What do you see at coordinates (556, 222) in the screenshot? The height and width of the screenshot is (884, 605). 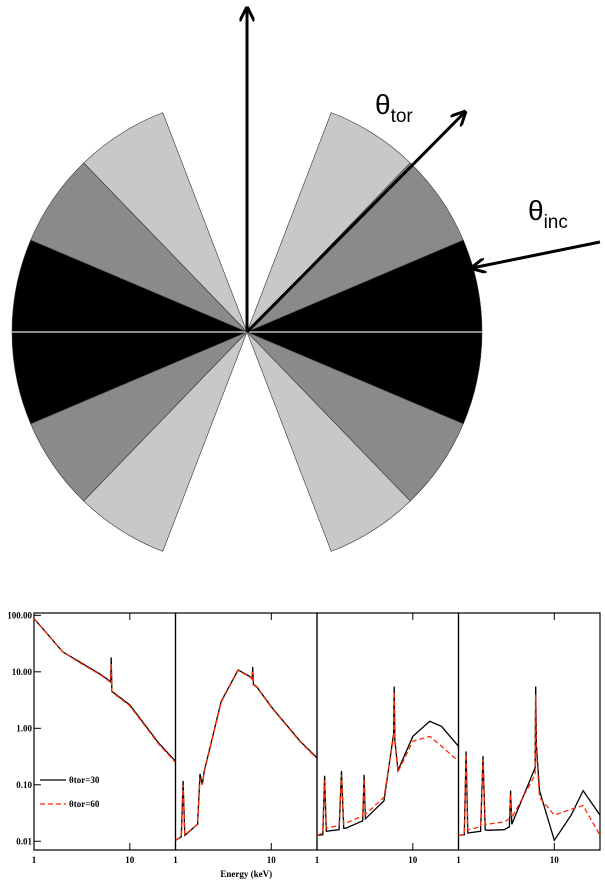 I see `subscript: inc` at bounding box center [556, 222].